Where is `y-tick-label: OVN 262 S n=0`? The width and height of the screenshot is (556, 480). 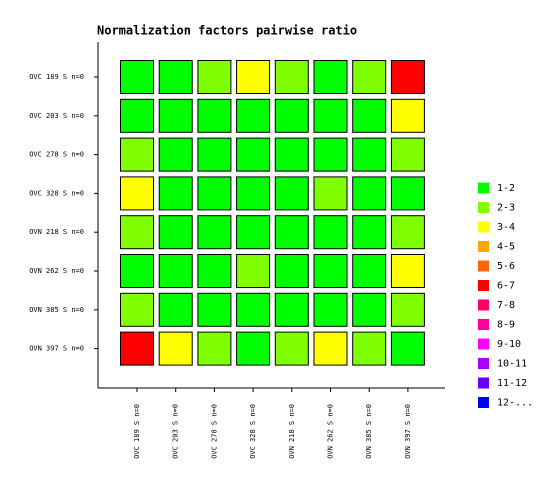 y-tick-label: OVN 262 S n=0 is located at coordinates (56, 271).